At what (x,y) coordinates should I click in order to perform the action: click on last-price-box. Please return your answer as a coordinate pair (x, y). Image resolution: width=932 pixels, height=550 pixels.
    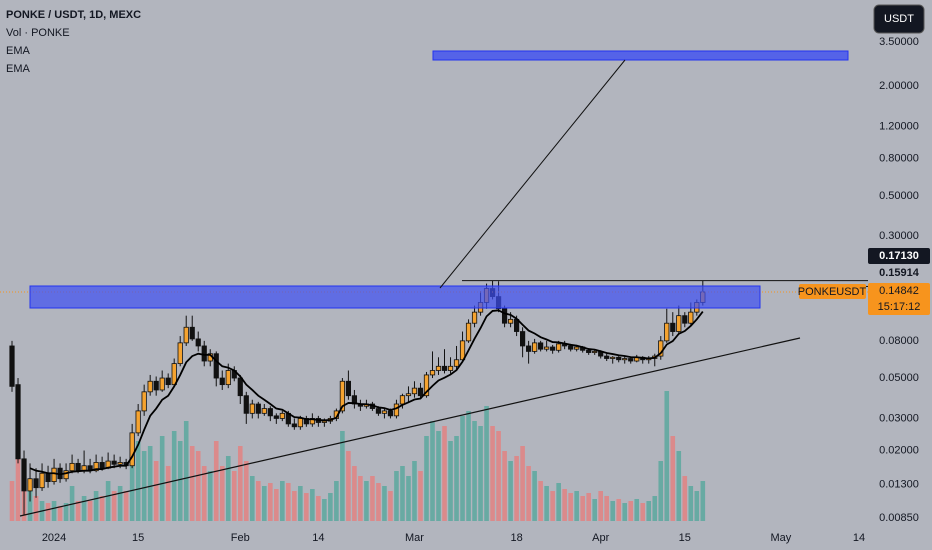
    Looking at the image, I should click on (899, 299).